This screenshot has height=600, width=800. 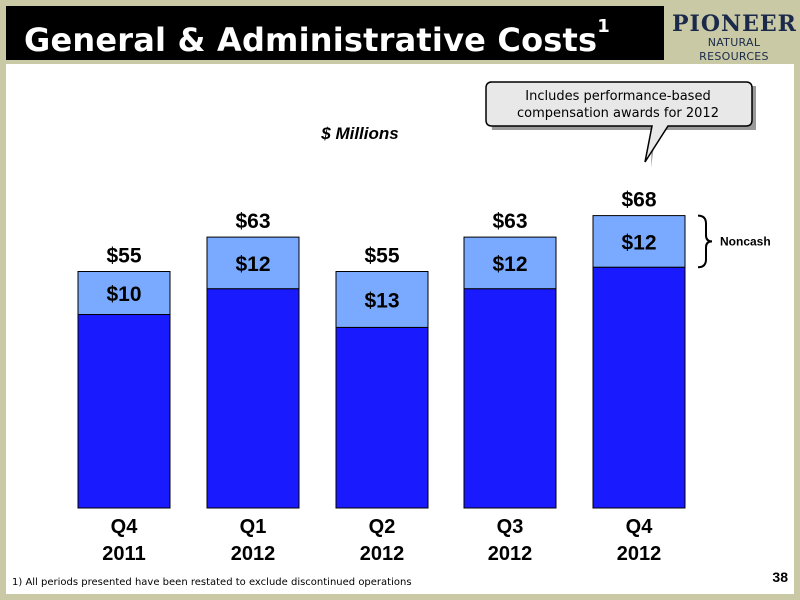 I want to click on total-label-4: $68, so click(x=638, y=200).